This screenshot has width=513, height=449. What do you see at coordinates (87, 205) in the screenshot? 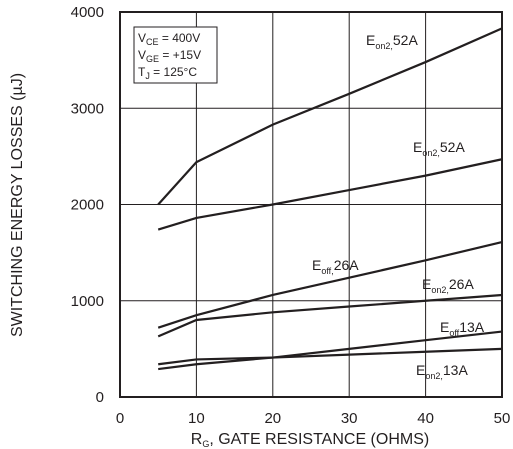
I see `y-tick-label: 2000` at bounding box center [87, 205].